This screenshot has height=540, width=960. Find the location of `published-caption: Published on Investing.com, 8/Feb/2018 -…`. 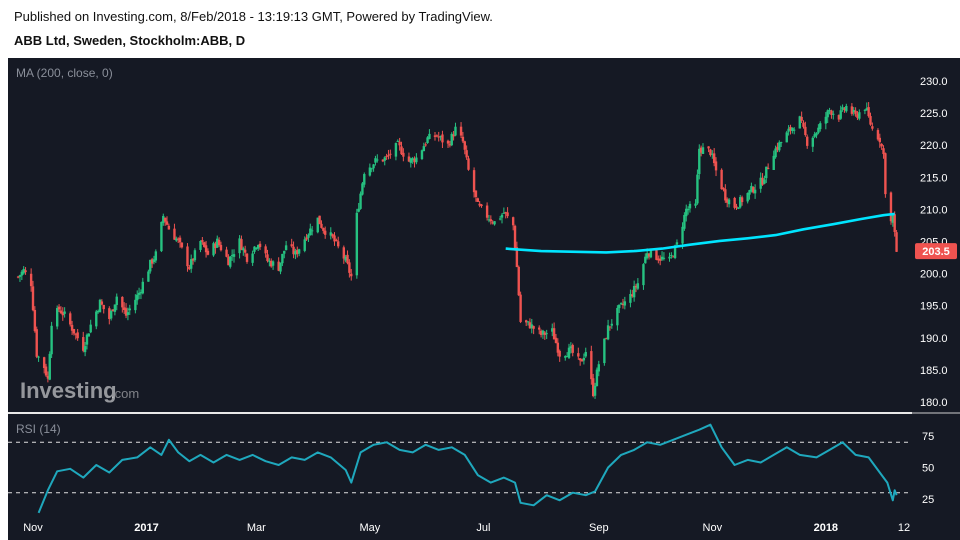

published-caption: Published on Investing.com, 8/Feb/2018 -… is located at coordinates (253, 16).